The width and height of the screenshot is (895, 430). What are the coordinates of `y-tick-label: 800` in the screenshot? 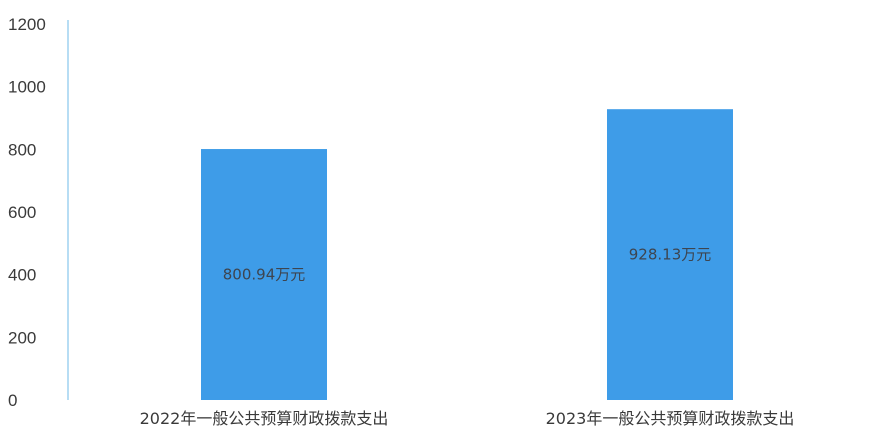 It's located at (22, 149).